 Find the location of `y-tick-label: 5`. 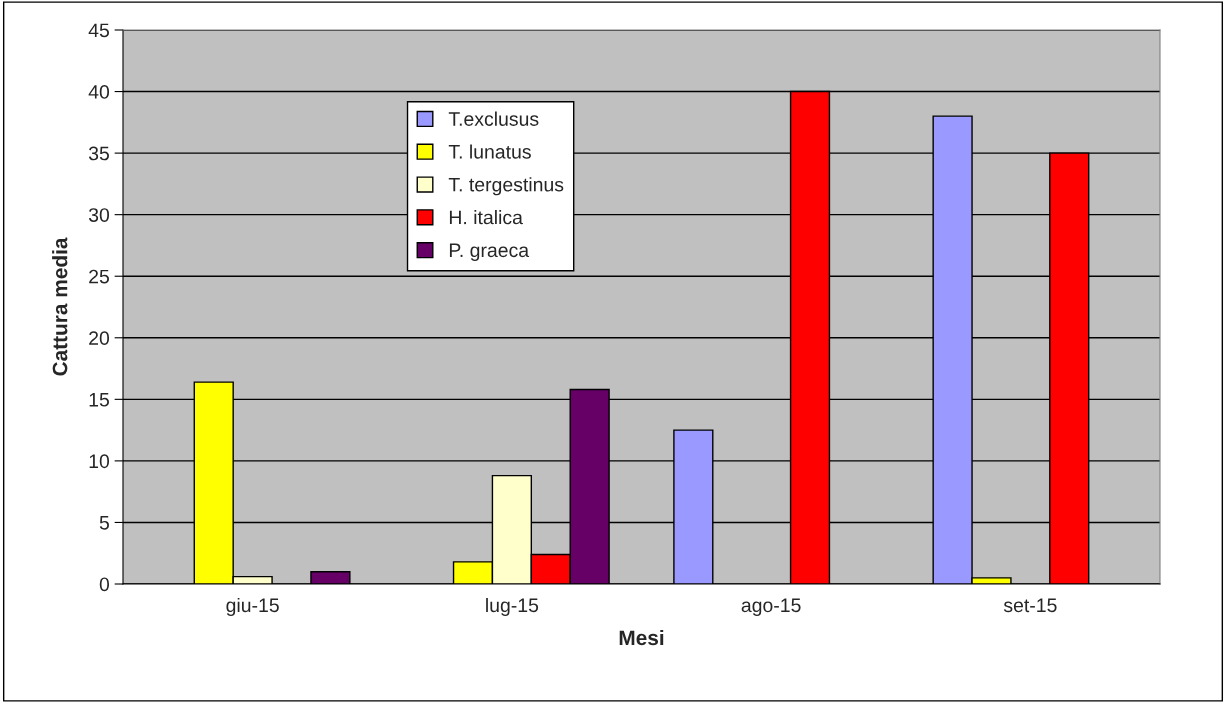

y-tick-label: 5 is located at coordinates (104, 523).